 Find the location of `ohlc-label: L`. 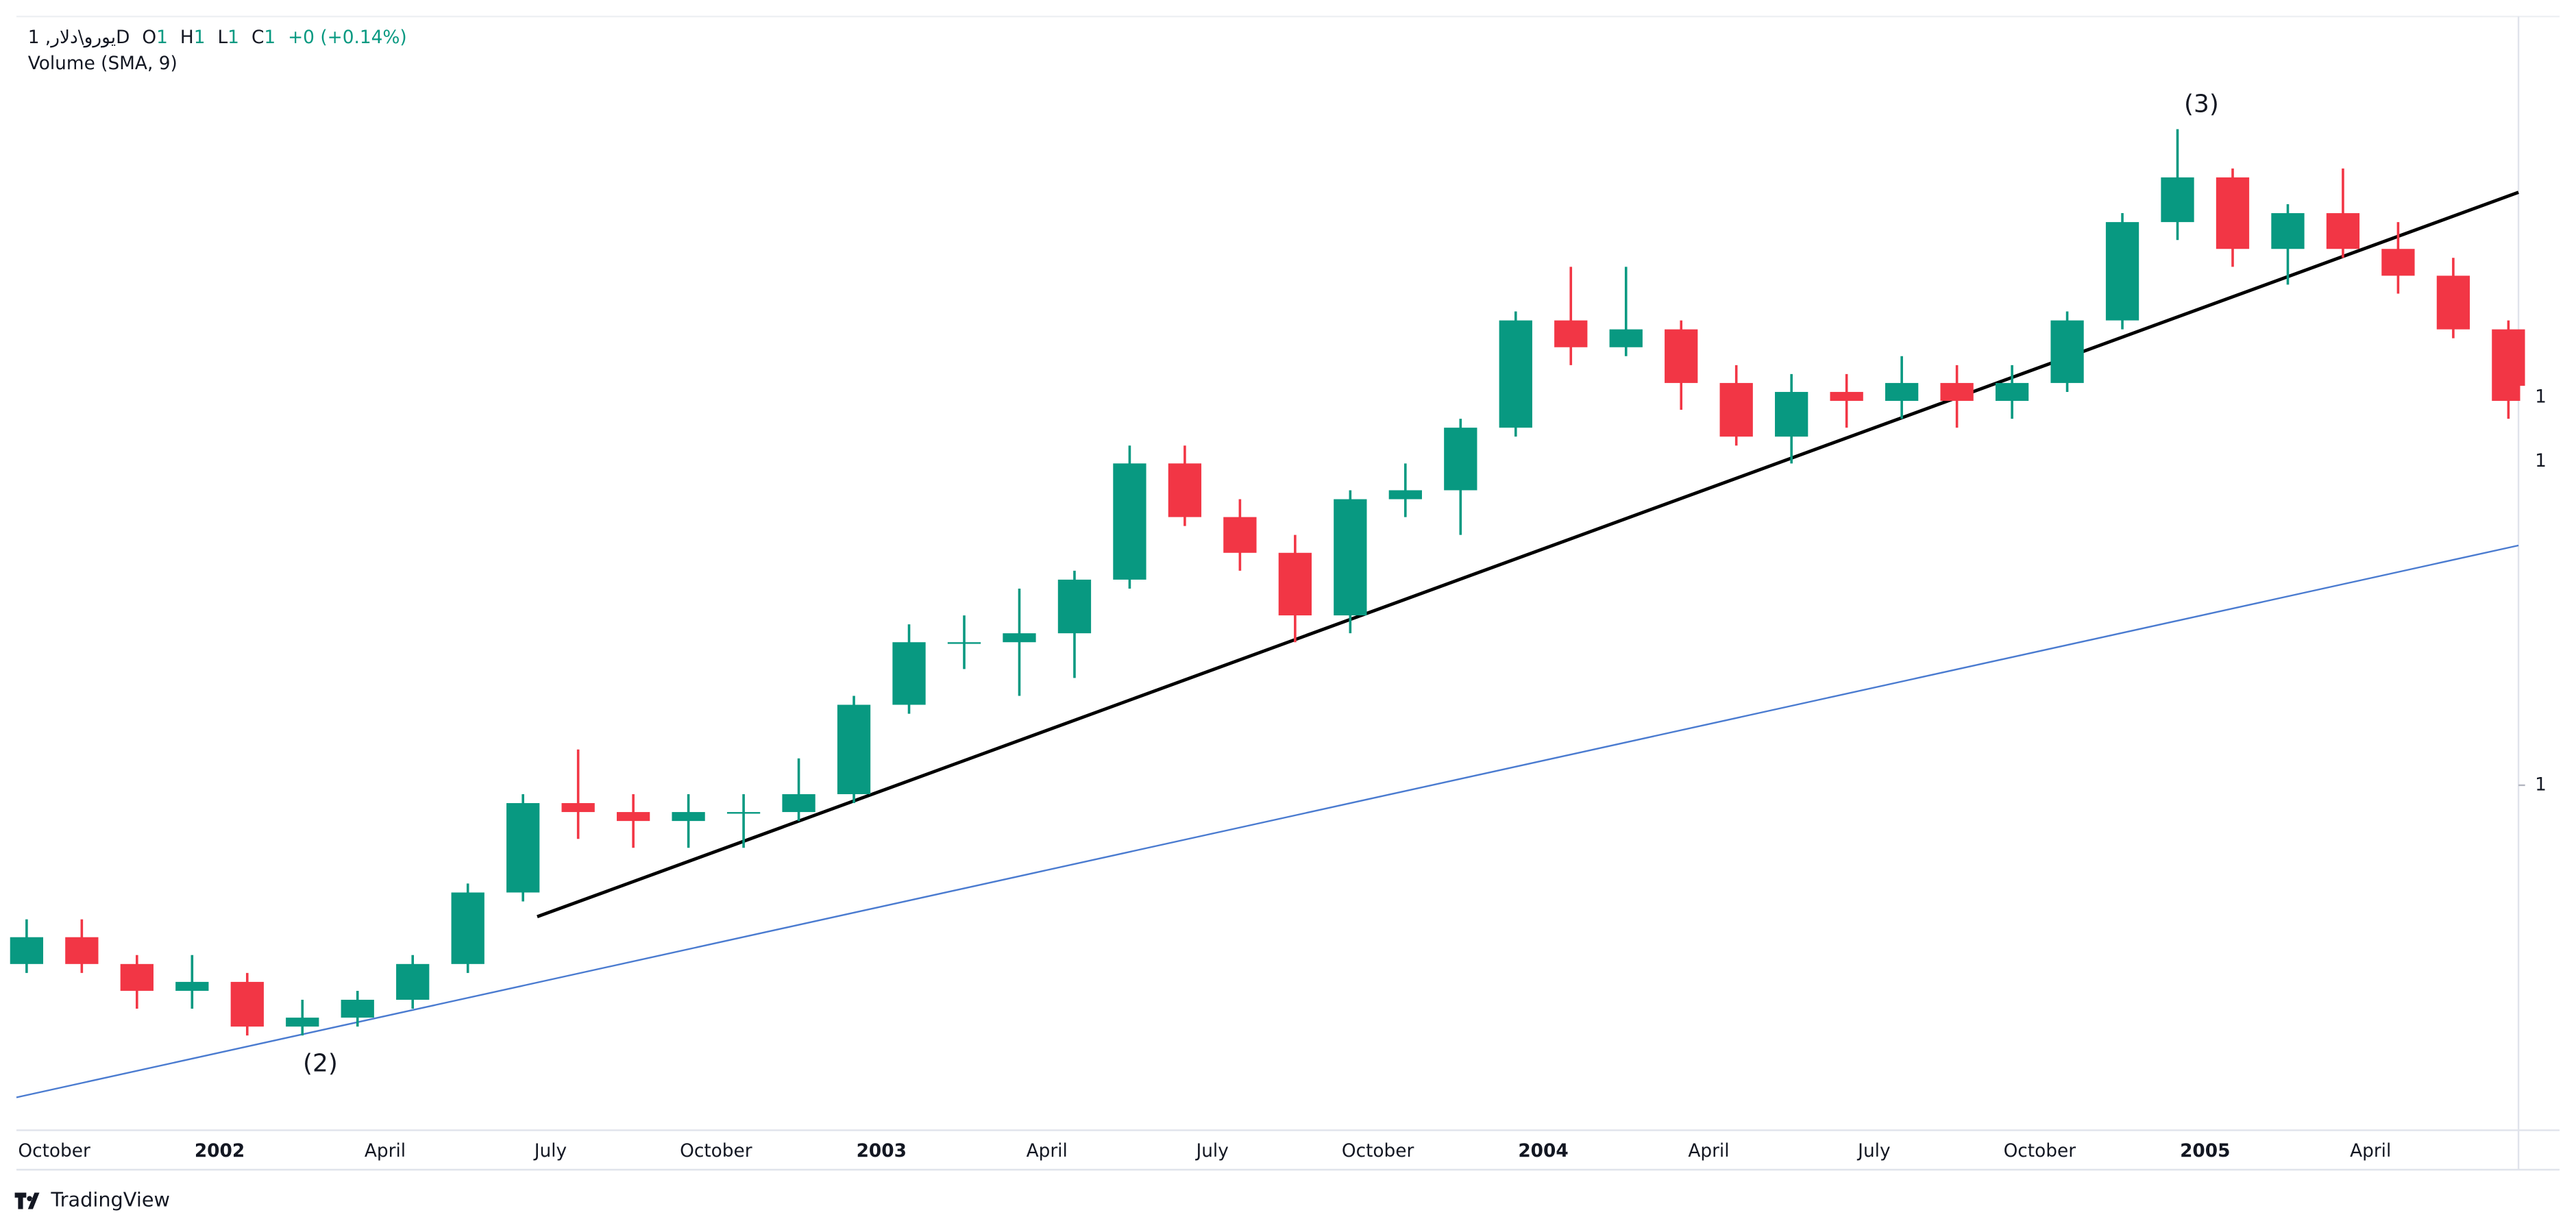

ohlc-label: L is located at coordinates (223, 37).